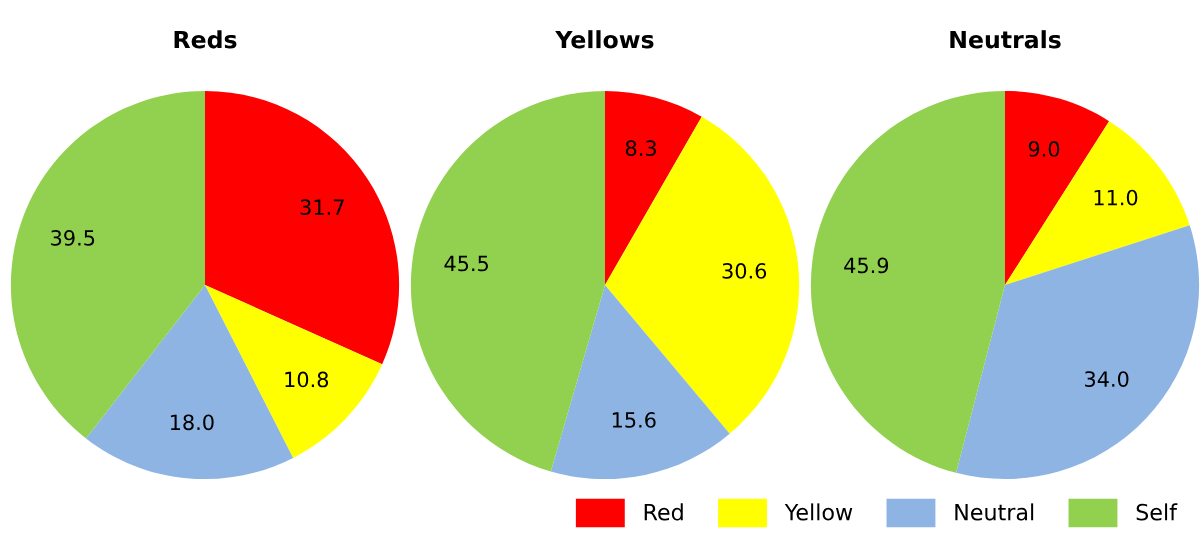  I want to click on data-label: 34.0, so click(1107, 379).